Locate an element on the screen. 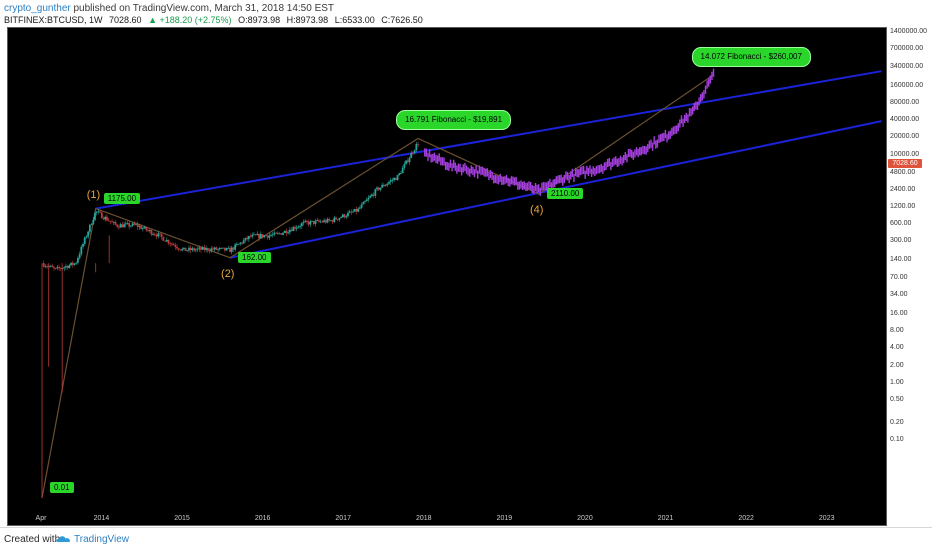 The width and height of the screenshot is (932, 550). price-label: 0.01 is located at coordinates (62, 487).